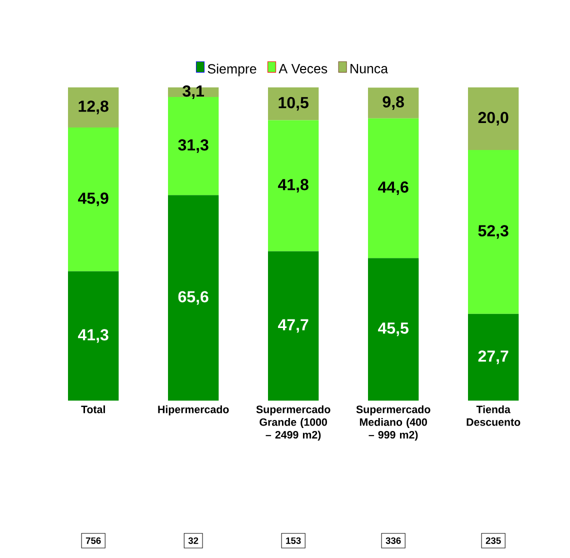 The height and width of the screenshot is (558, 570). I want to click on text: 756, so click(93, 540).